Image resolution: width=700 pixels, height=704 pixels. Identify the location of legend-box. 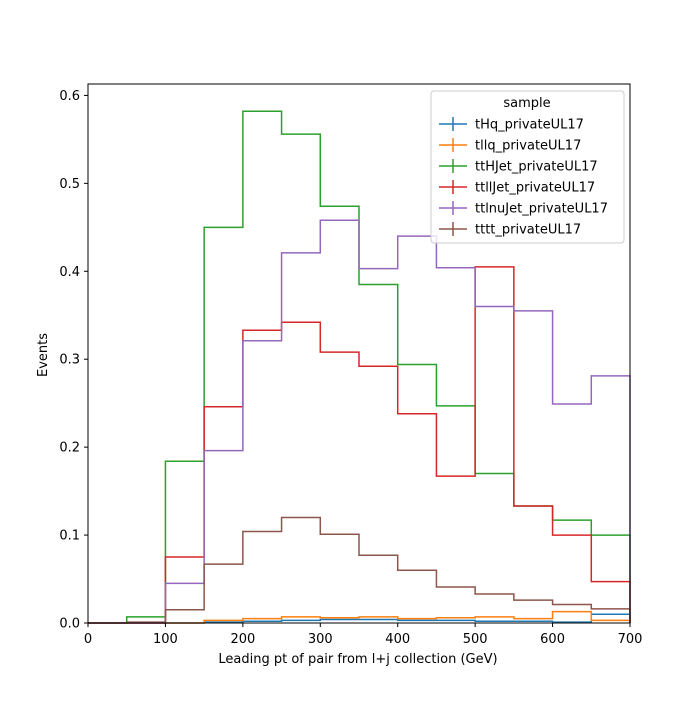
(527, 167).